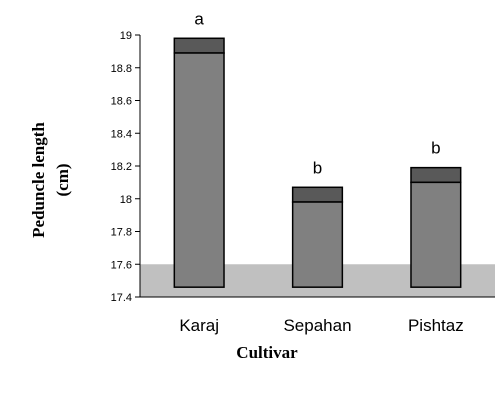 This screenshot has height=397, width=495. I want to click on bar-karaj, so click(199, 170).